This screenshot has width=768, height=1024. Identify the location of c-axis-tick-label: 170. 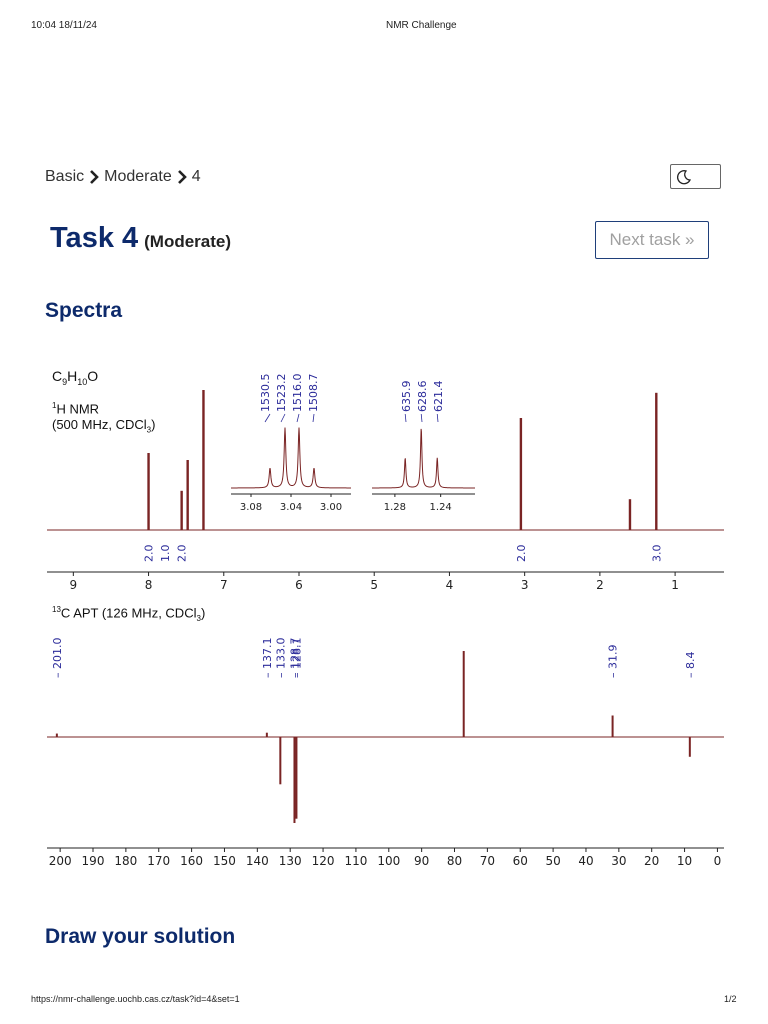
(158, 861).